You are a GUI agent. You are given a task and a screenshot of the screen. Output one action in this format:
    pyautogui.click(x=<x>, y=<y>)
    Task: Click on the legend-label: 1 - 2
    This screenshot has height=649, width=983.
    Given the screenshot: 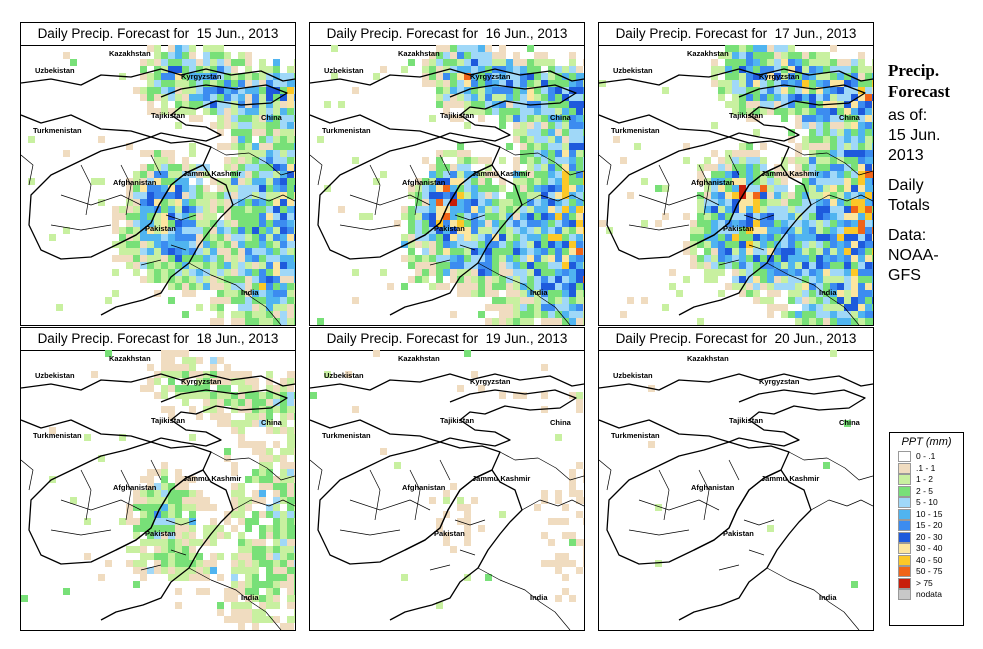 What is the action you would take?
    pyautogui.click(x=925, y=479)
    